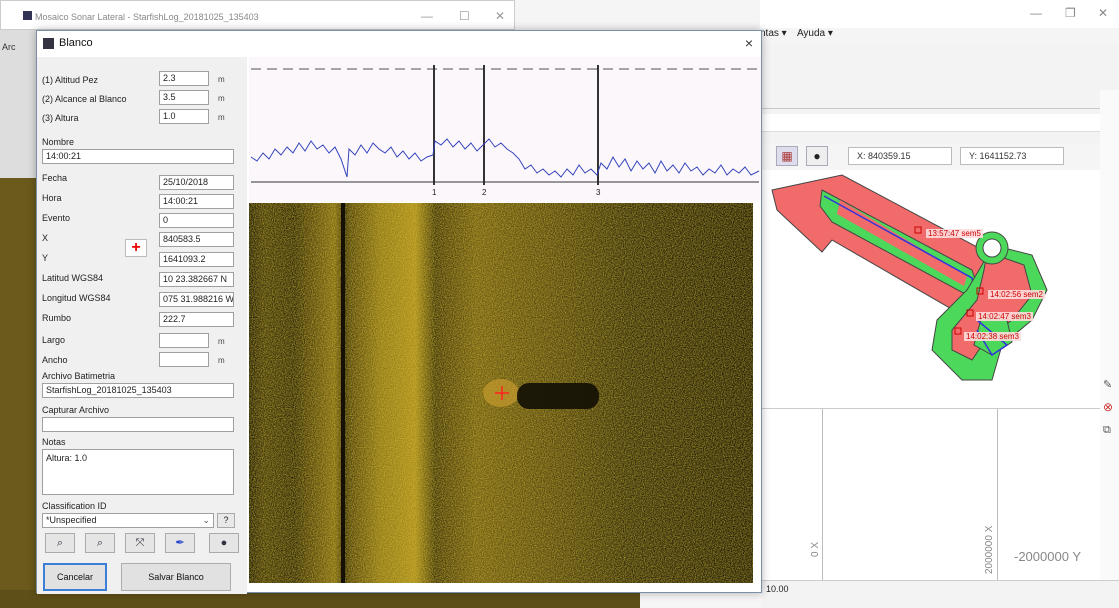  I want to click on background-sonar-bottom, so click(320, 599).